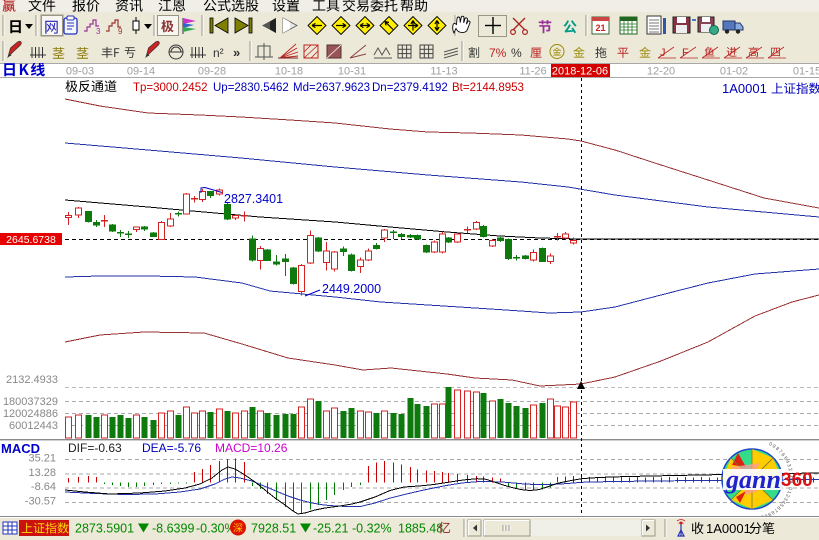 This screenshot has width=819, height=540. Describe the element at coordinates (685, 53) in the screenshot. I see `svg-text: F` at that location.